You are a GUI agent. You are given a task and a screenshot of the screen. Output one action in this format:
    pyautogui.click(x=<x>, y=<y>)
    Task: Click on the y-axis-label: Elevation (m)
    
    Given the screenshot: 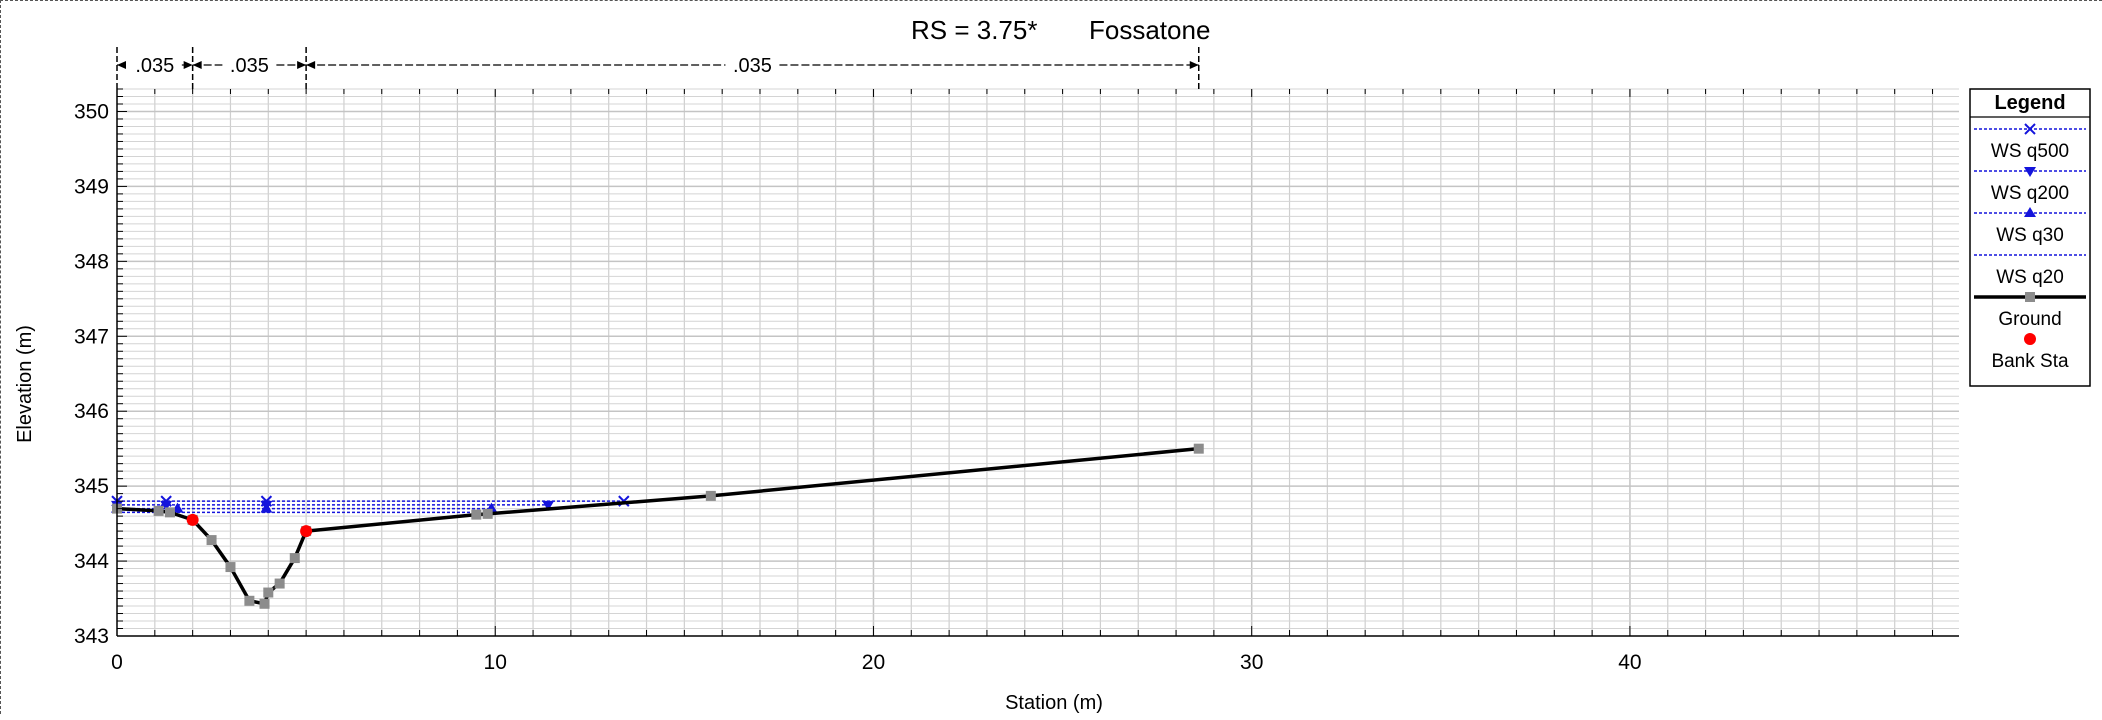 What is the action you would take?
    pyautogui.click(x=25, y=384)
    